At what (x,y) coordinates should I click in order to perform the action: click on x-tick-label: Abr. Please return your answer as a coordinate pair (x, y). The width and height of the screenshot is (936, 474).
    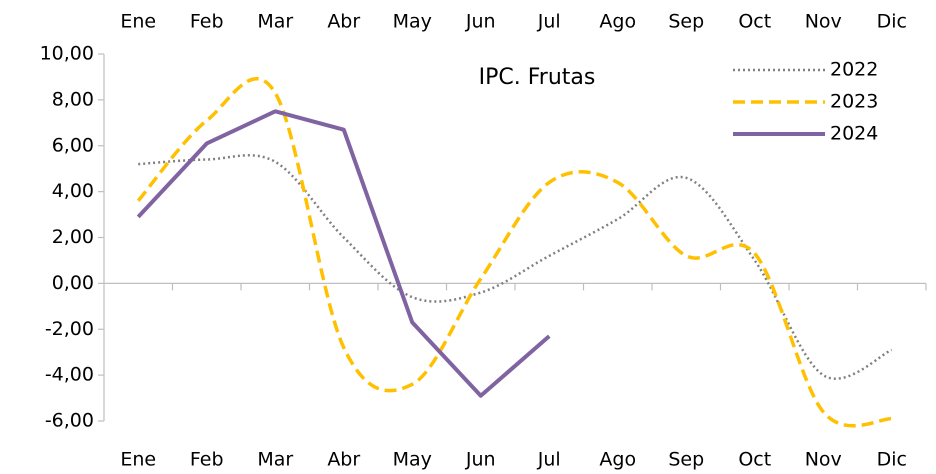
    Looking at the image, I should click on (343, 460).